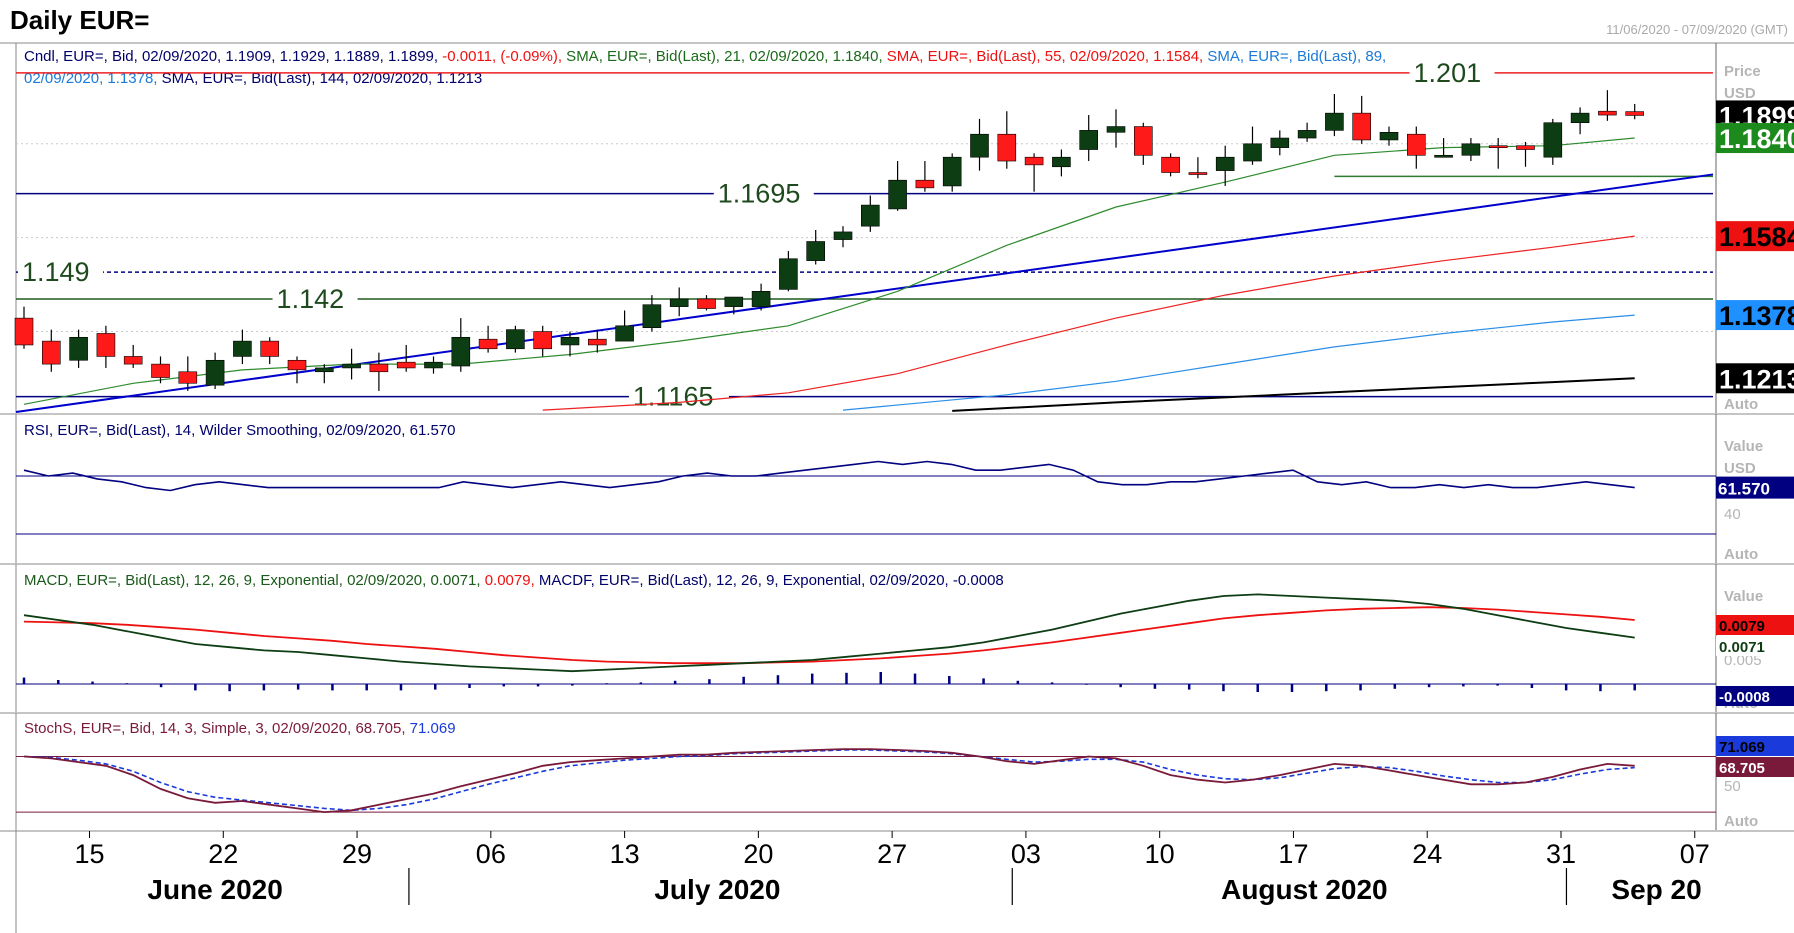 The height and width of the screenshot is (933, 1794). I want to click on stoch-k-tag-bg, so click(1755, 767).